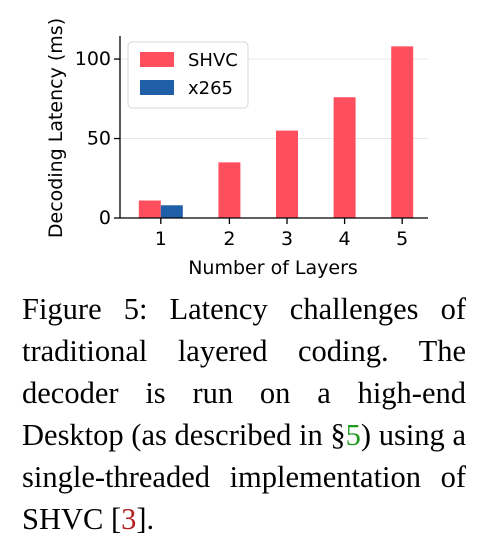 Image resolution: width=482 pixels, height=560 pixels. I want to click on legend-swatch-shvc, so click(157, 59).